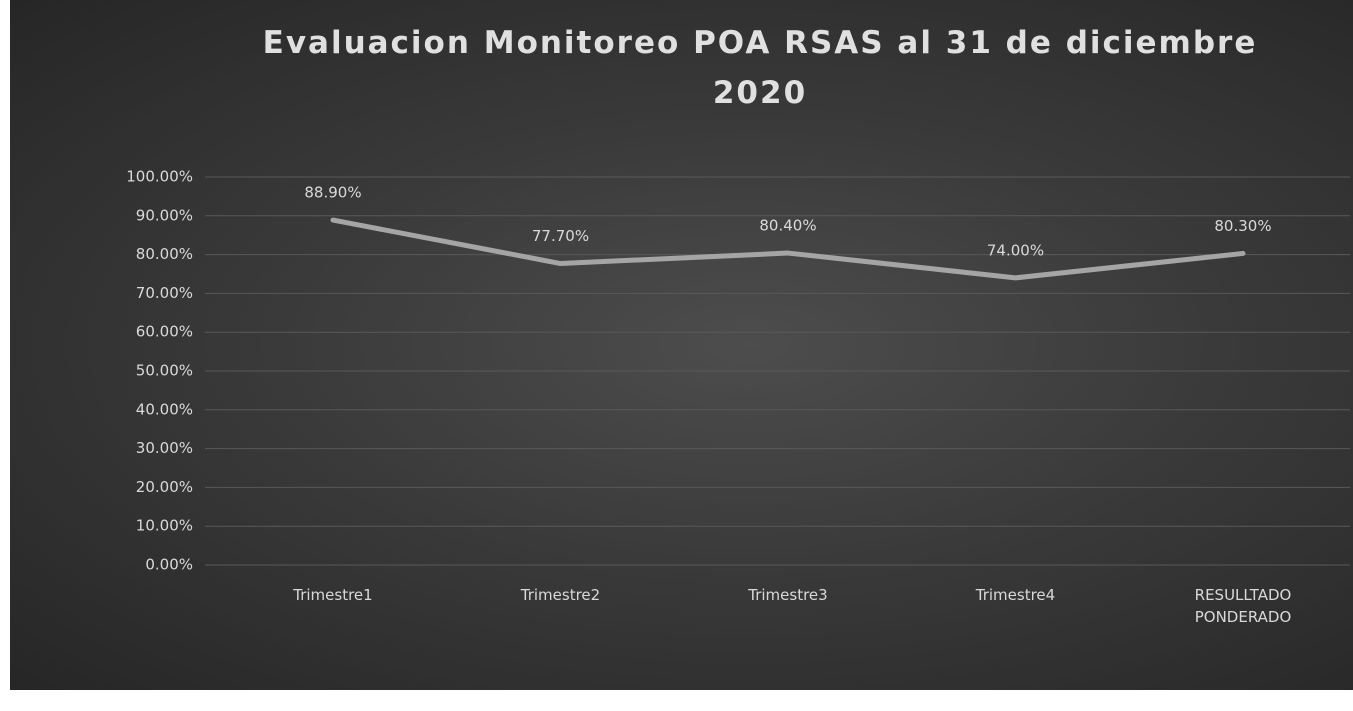 The height and width of the screenshot is (711, 1353). I want to click on x-tick-label: Trimestre2, so click(560, 595).